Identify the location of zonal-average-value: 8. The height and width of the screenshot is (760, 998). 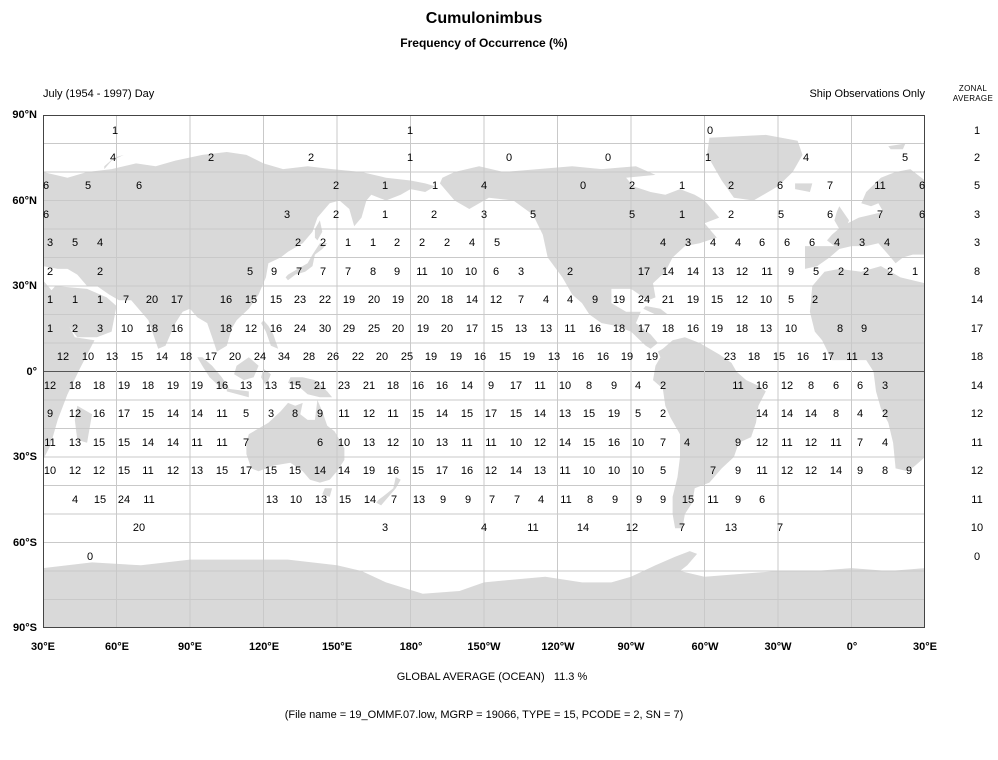
(977, 272).